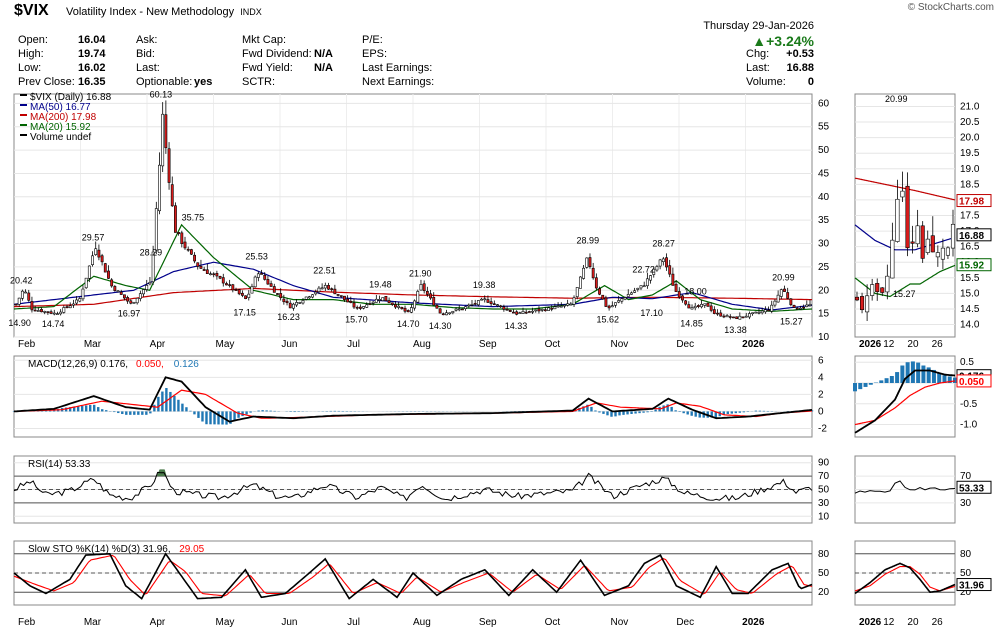 The image size is (1000, 633). Describe the element at coordinates (59, 464) in the screenshot. I see `rsi-legend-entry: RSI(14) 53.33` at that location.